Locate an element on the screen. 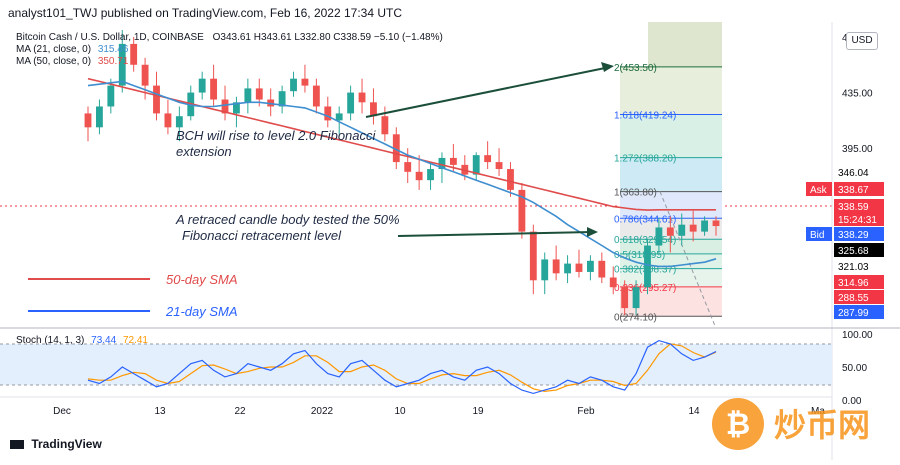 This screenshot has height=465, width=900. price-tag-label: 288.55 is located at coordinates (853, 298).